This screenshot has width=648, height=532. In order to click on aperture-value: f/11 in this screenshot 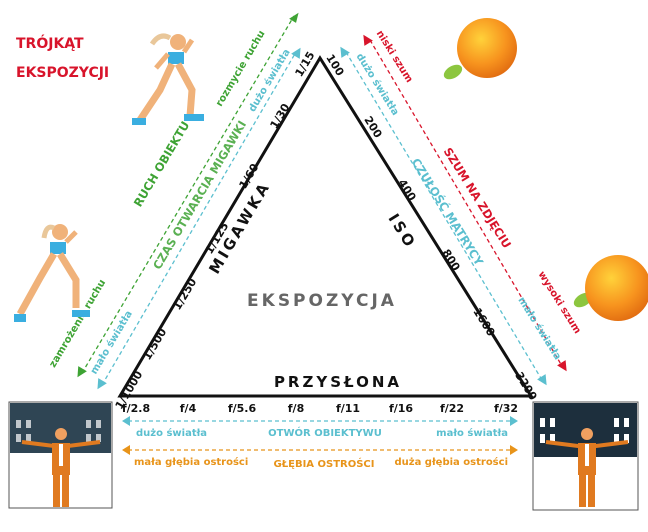, I will do `click(348, 408)`.